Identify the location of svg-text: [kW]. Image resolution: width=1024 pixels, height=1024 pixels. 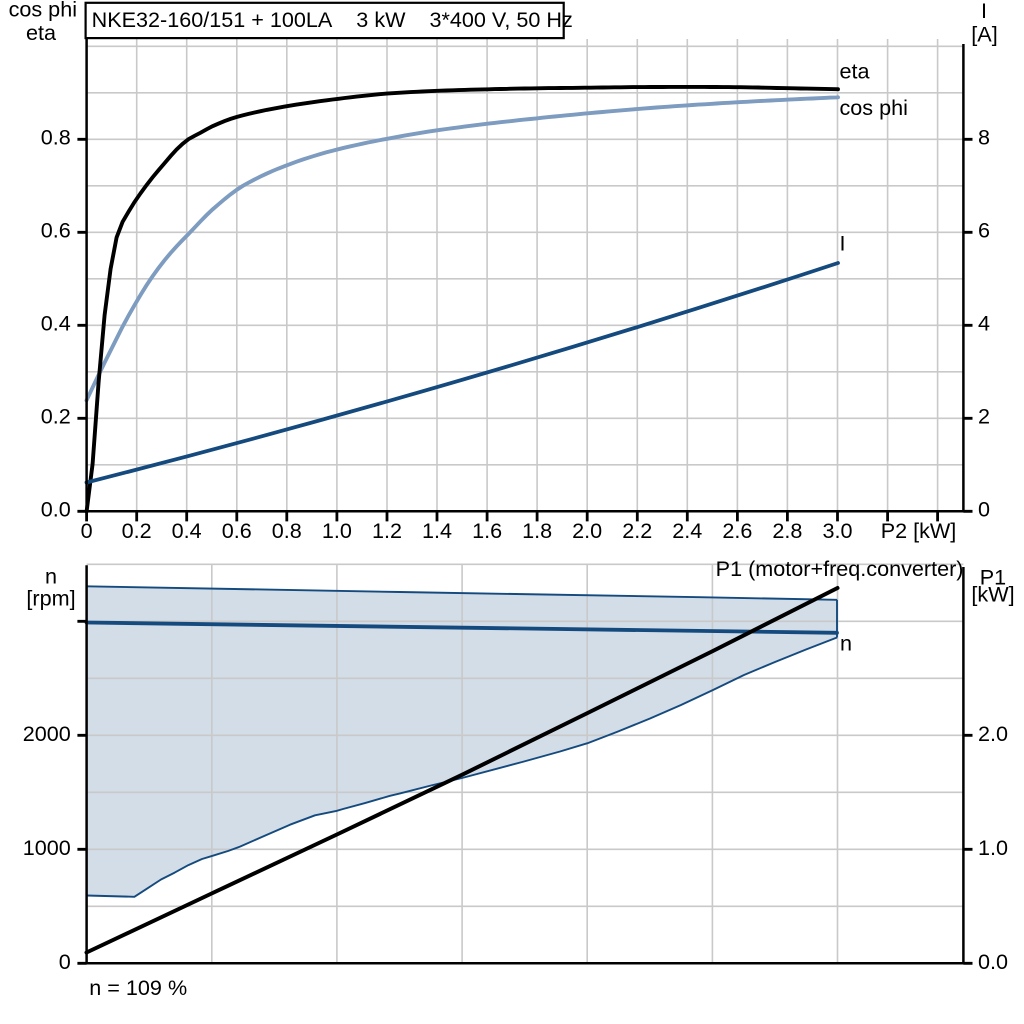
(992, 594).